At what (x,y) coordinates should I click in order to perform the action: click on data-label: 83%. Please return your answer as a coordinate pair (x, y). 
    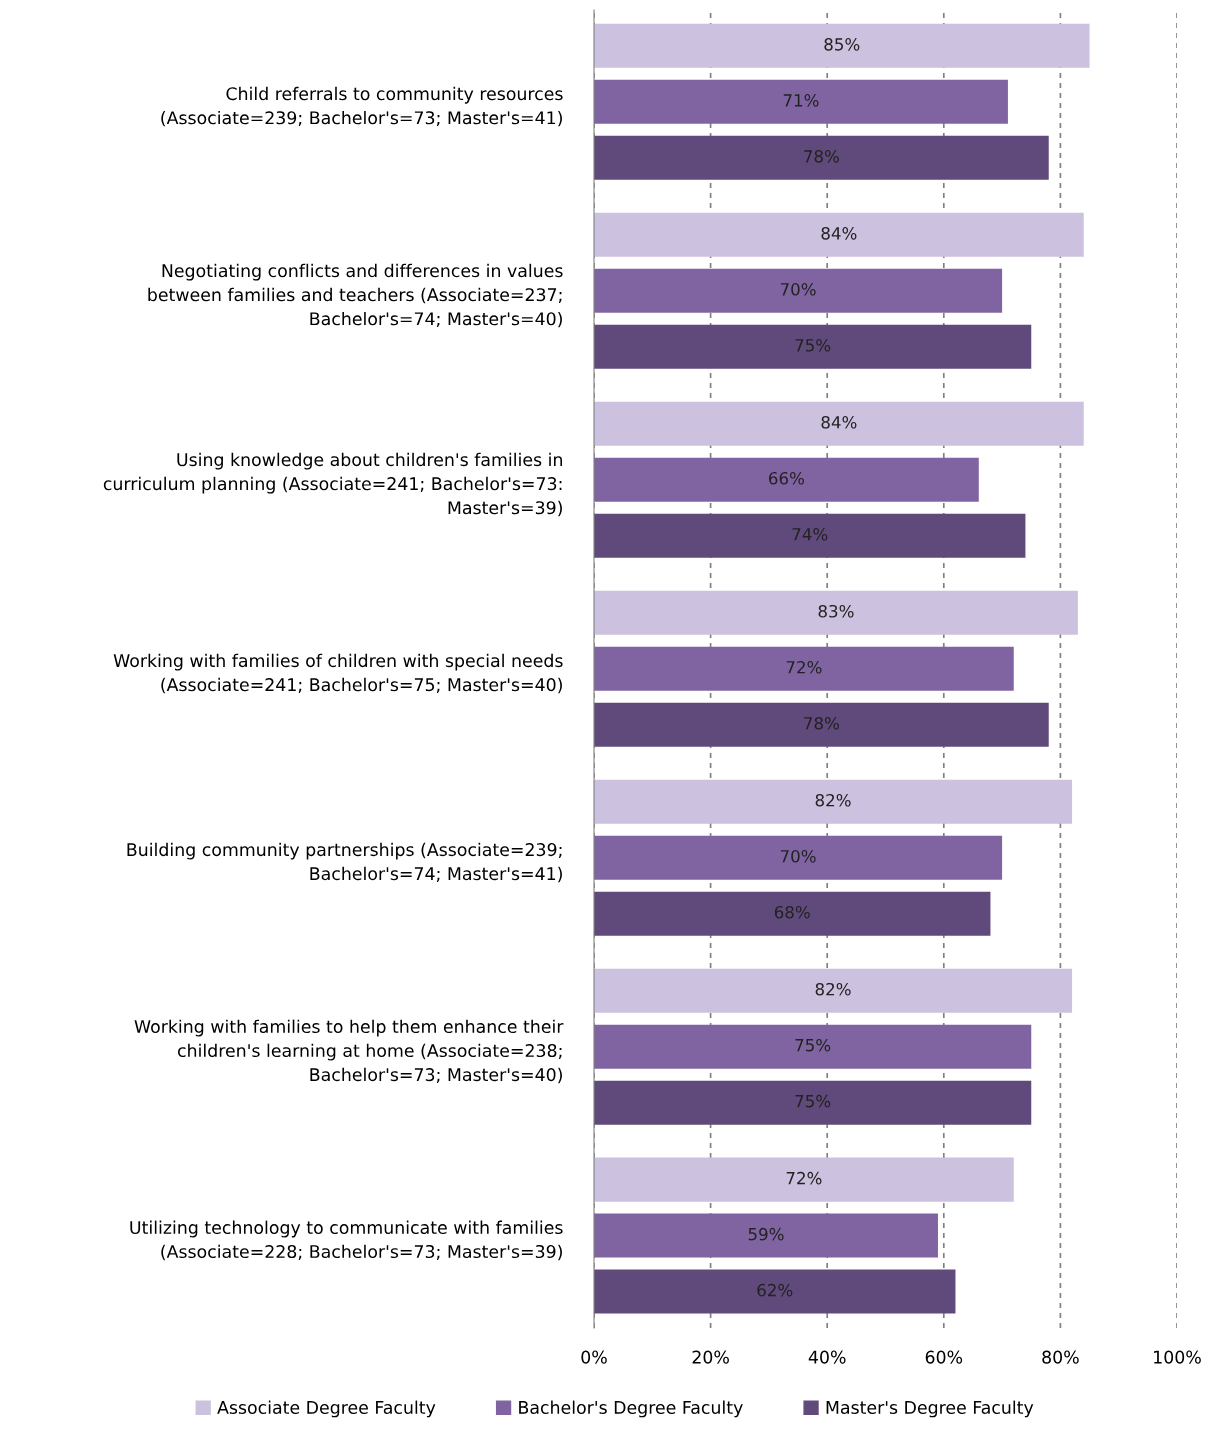
    Looking at the image, I should click on (836, 611).